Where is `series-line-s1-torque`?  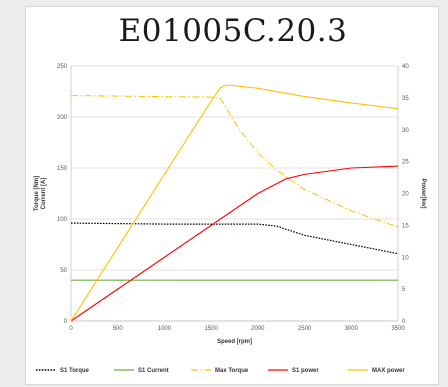 series-line-s1-torque is located at coordinates (234, 238).